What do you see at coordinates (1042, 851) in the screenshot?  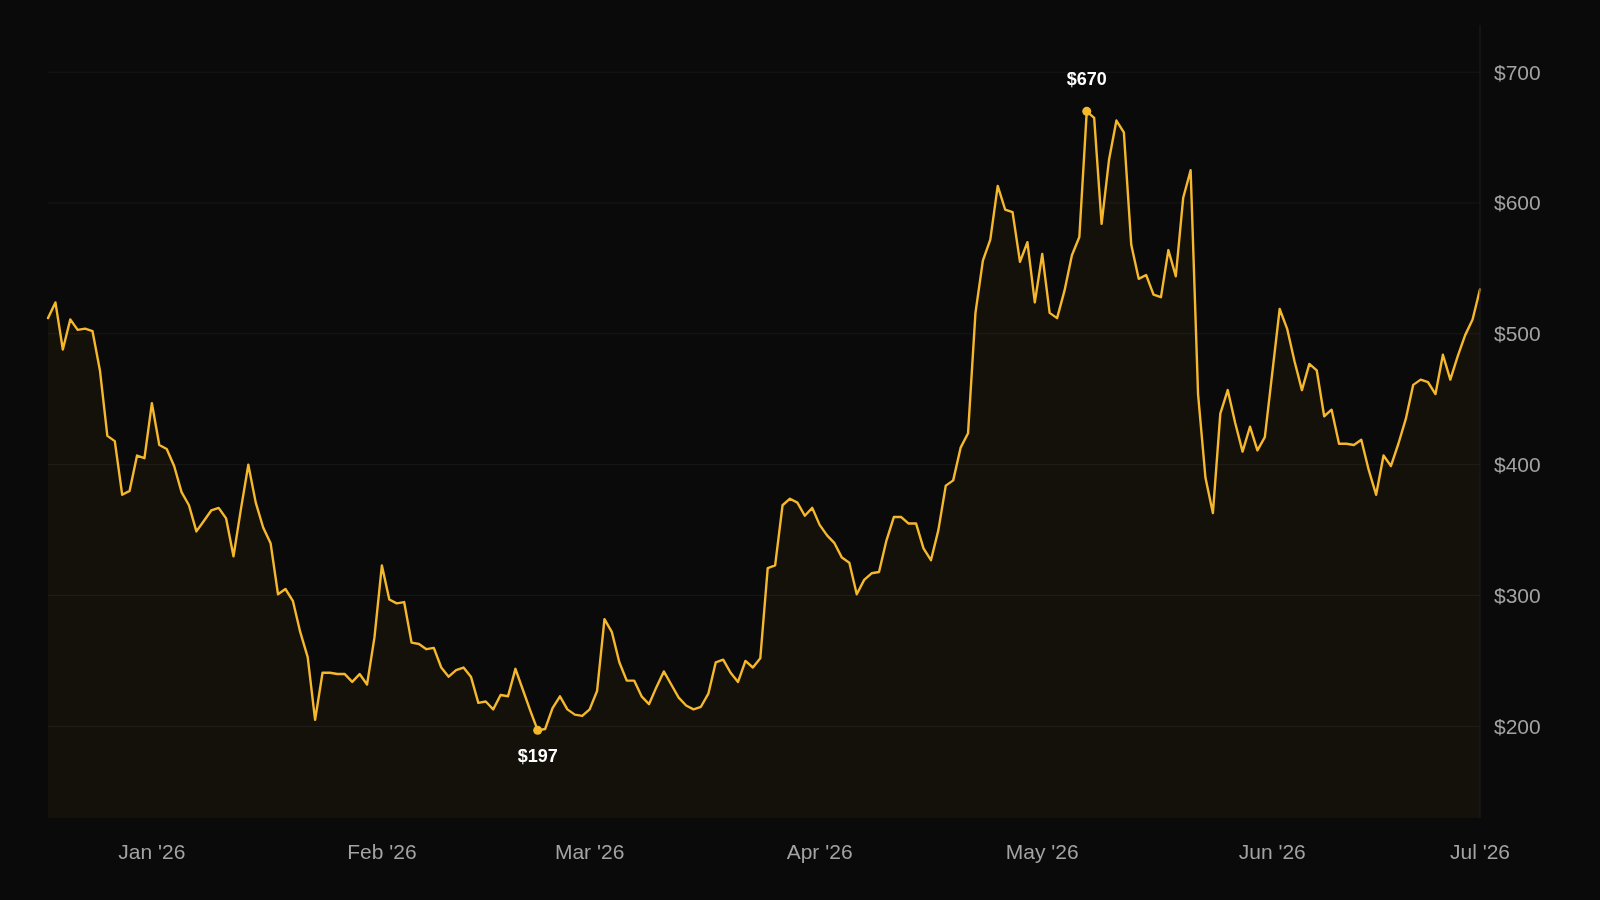 I see `x-tick-label: May '26` at bounding box center [1042, 851].